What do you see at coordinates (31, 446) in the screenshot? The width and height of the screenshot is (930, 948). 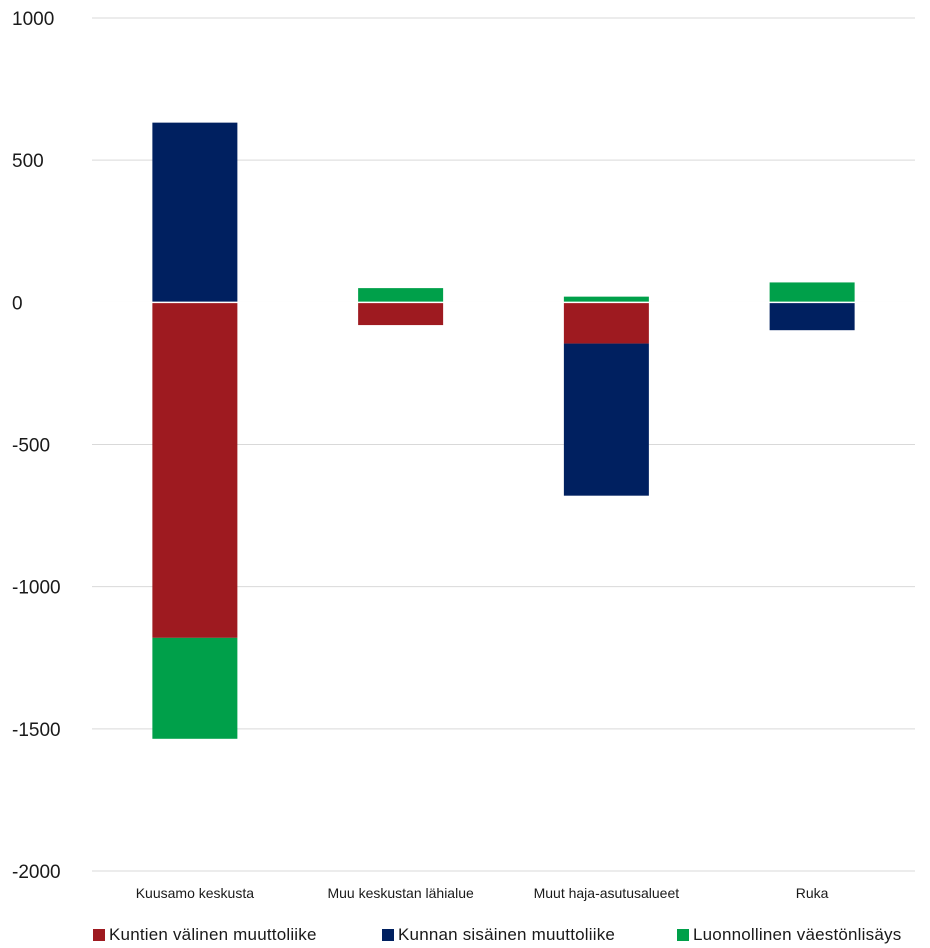 I see `y-tick-label: -500` at bounding box center [31, 446].